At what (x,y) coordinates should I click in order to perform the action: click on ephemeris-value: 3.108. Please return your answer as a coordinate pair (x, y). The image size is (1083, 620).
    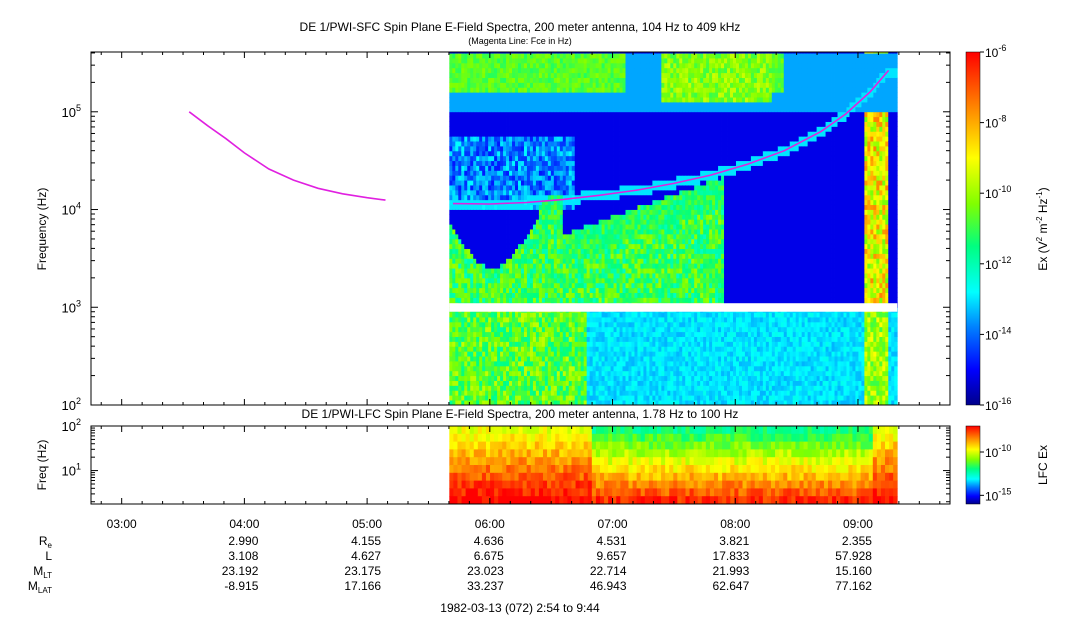
    Looking at the image, I should click on (243, 556).